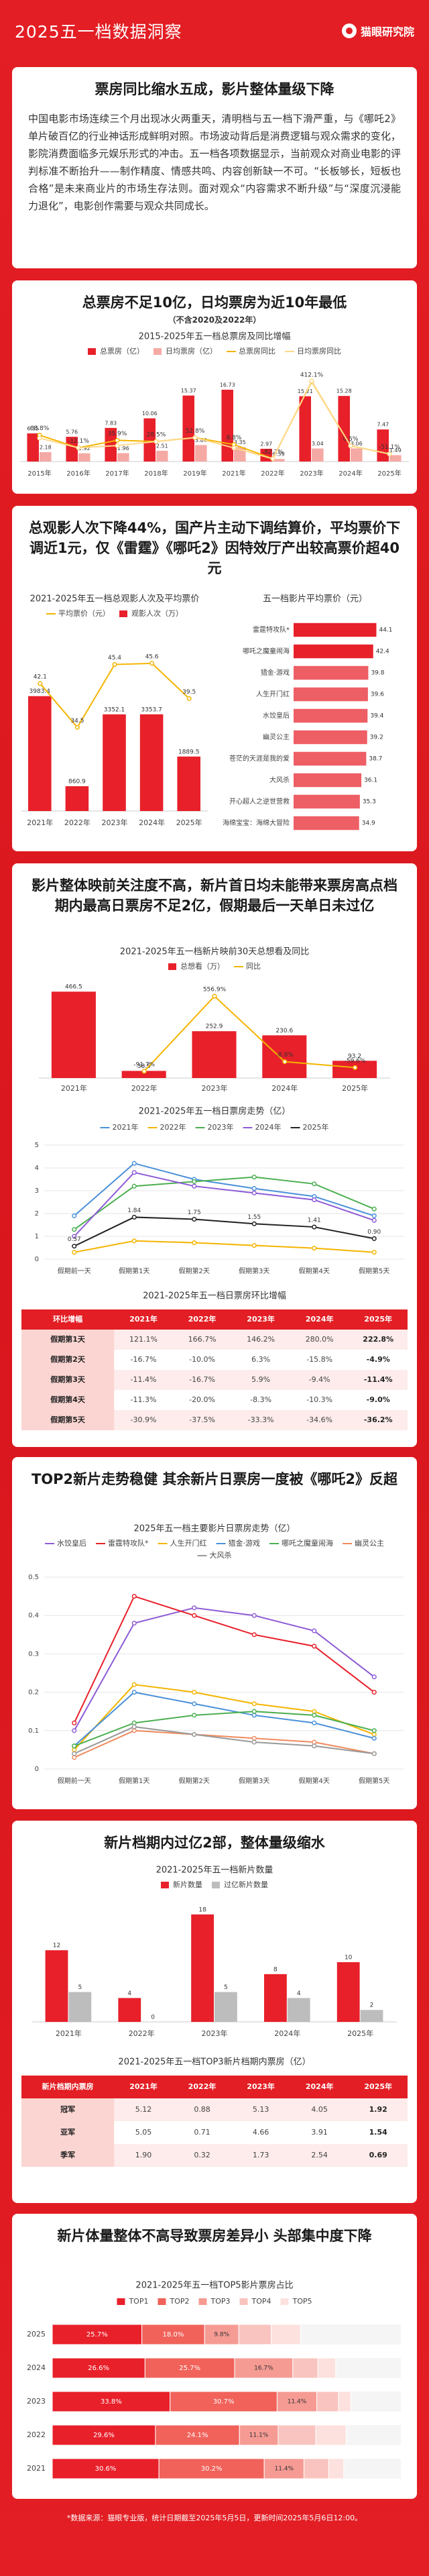 The image size is (429, 2576). What do you see at coordinates (254, 1271) in the screenshot?
I see `x-tick-label: 假期第3天` at bounding box center [254, 1271].